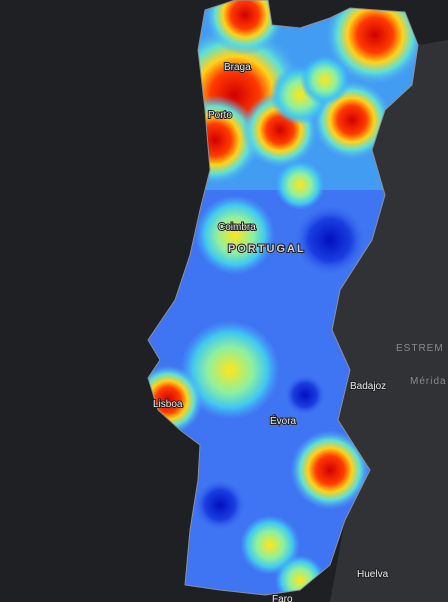 The width and height of the screenshot is (448, 602). What do you see at coordinates (368, 386) in the screenshot?
I see `city-label: Badajoz` at bounding box center [368, 386].